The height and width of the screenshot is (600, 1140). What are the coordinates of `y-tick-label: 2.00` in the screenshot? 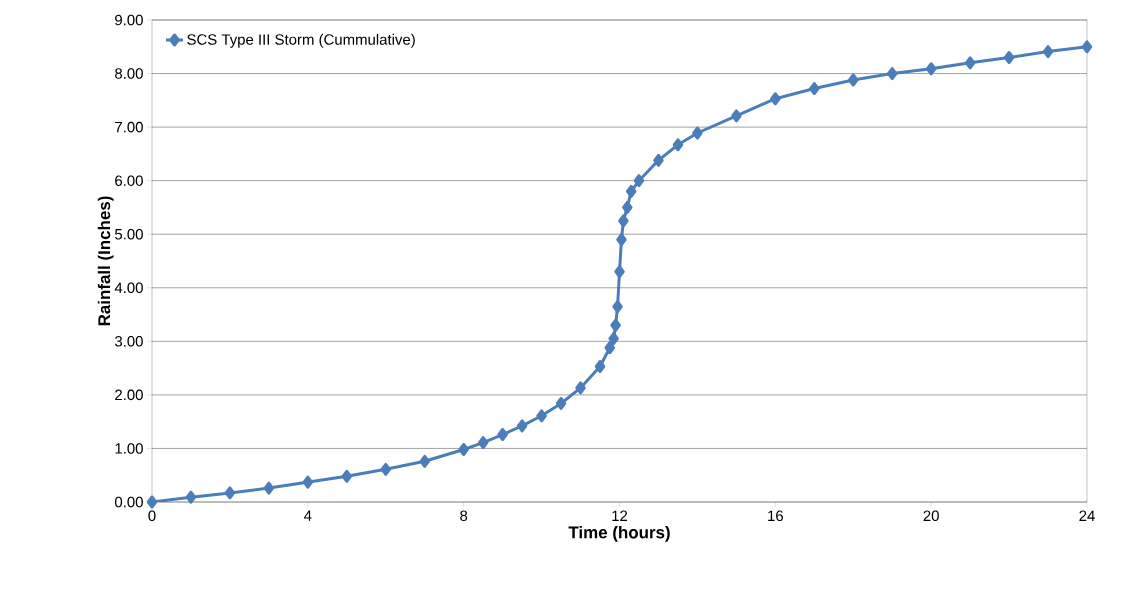 It's located at (129, 395).